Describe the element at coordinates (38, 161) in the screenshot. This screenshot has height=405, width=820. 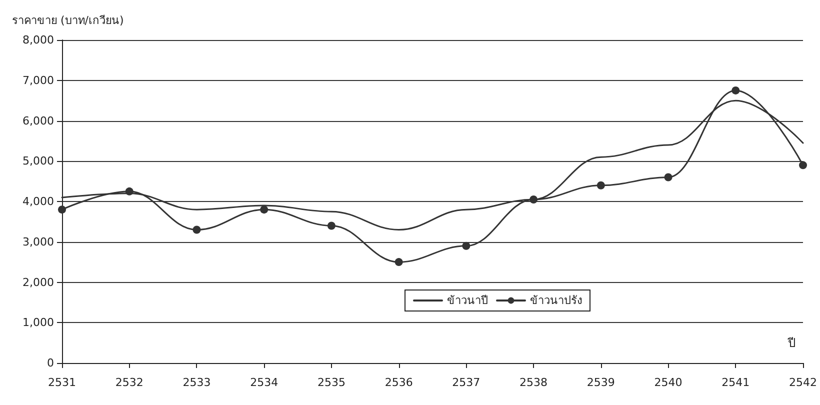
I see `y-tick-label: 5,000` at that location.